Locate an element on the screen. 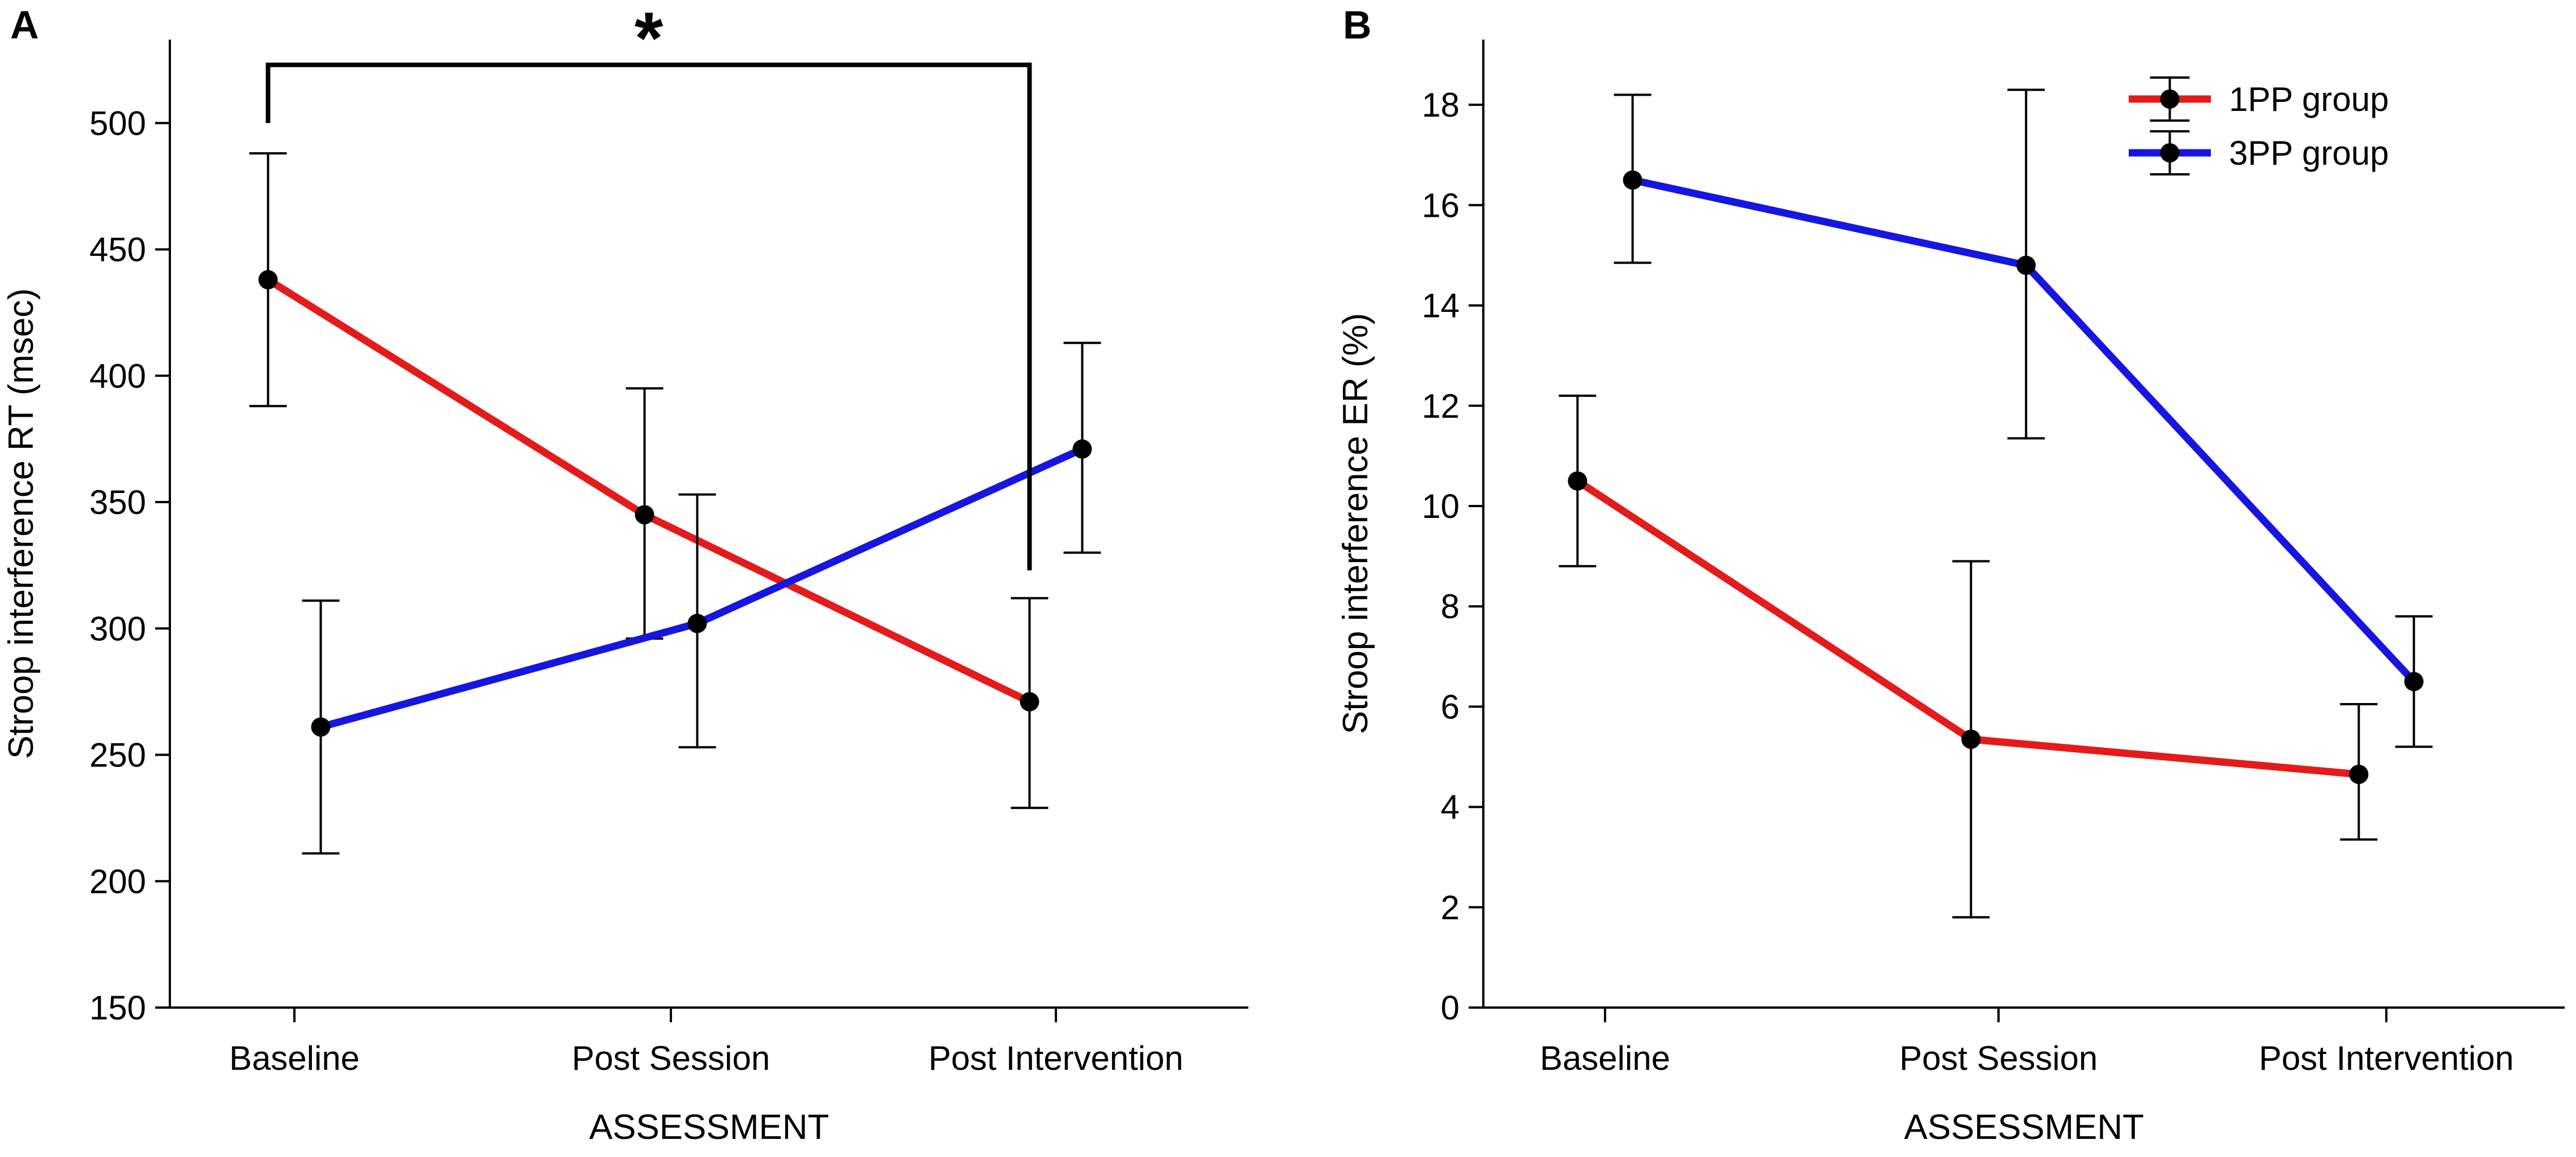 This screenshot has width=2576, height=1157. y-tick-label: 4 is located at coordinates (1450, 807).